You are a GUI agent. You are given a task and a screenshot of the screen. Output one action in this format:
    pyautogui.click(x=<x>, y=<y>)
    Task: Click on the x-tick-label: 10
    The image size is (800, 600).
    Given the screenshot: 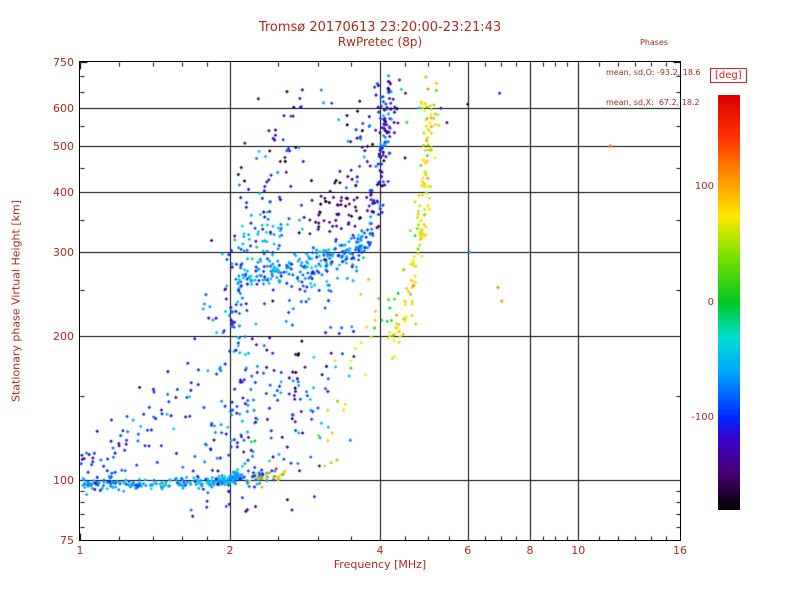 What is the action you would take?
    pyautogui.click(x=578, y=550)
    